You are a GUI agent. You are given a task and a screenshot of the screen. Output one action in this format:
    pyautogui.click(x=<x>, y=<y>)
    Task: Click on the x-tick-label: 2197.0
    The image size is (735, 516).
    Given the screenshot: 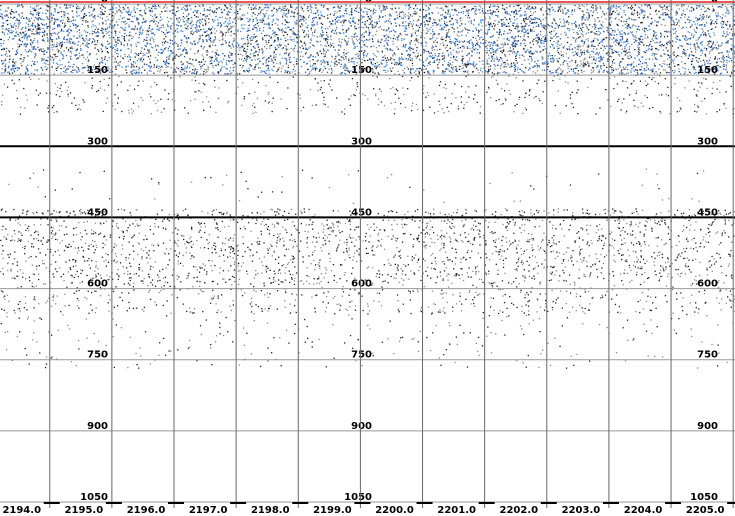 What is the action you would take?
    pyautogui.click(x=208, y=510)
    